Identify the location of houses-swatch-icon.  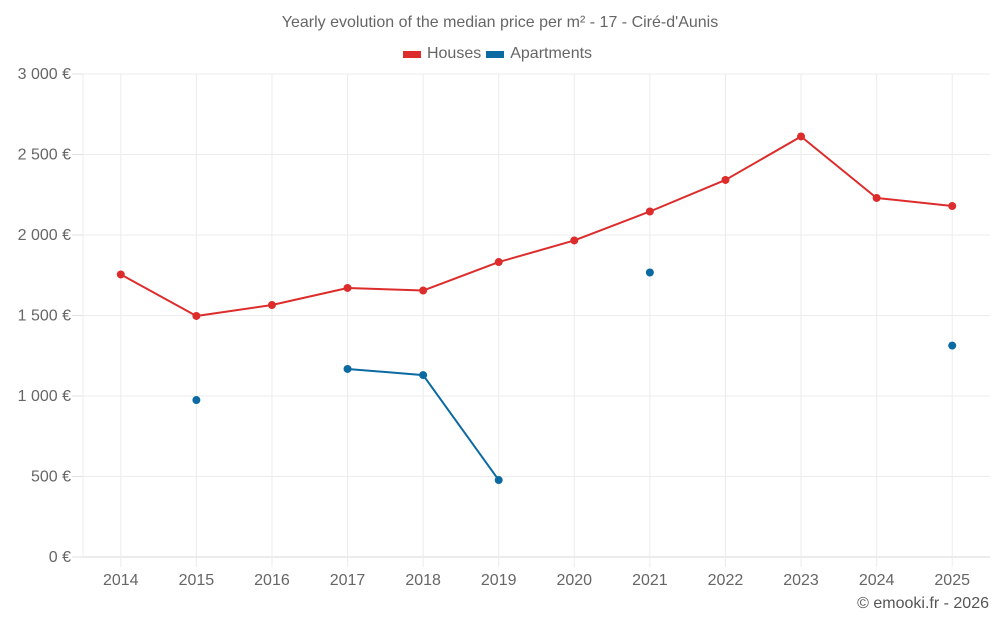
(411, 54).